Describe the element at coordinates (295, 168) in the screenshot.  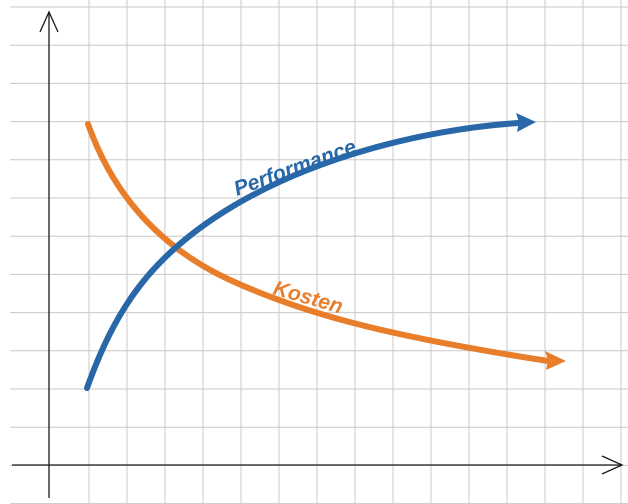
I see `performance-label: Performance` at that location.